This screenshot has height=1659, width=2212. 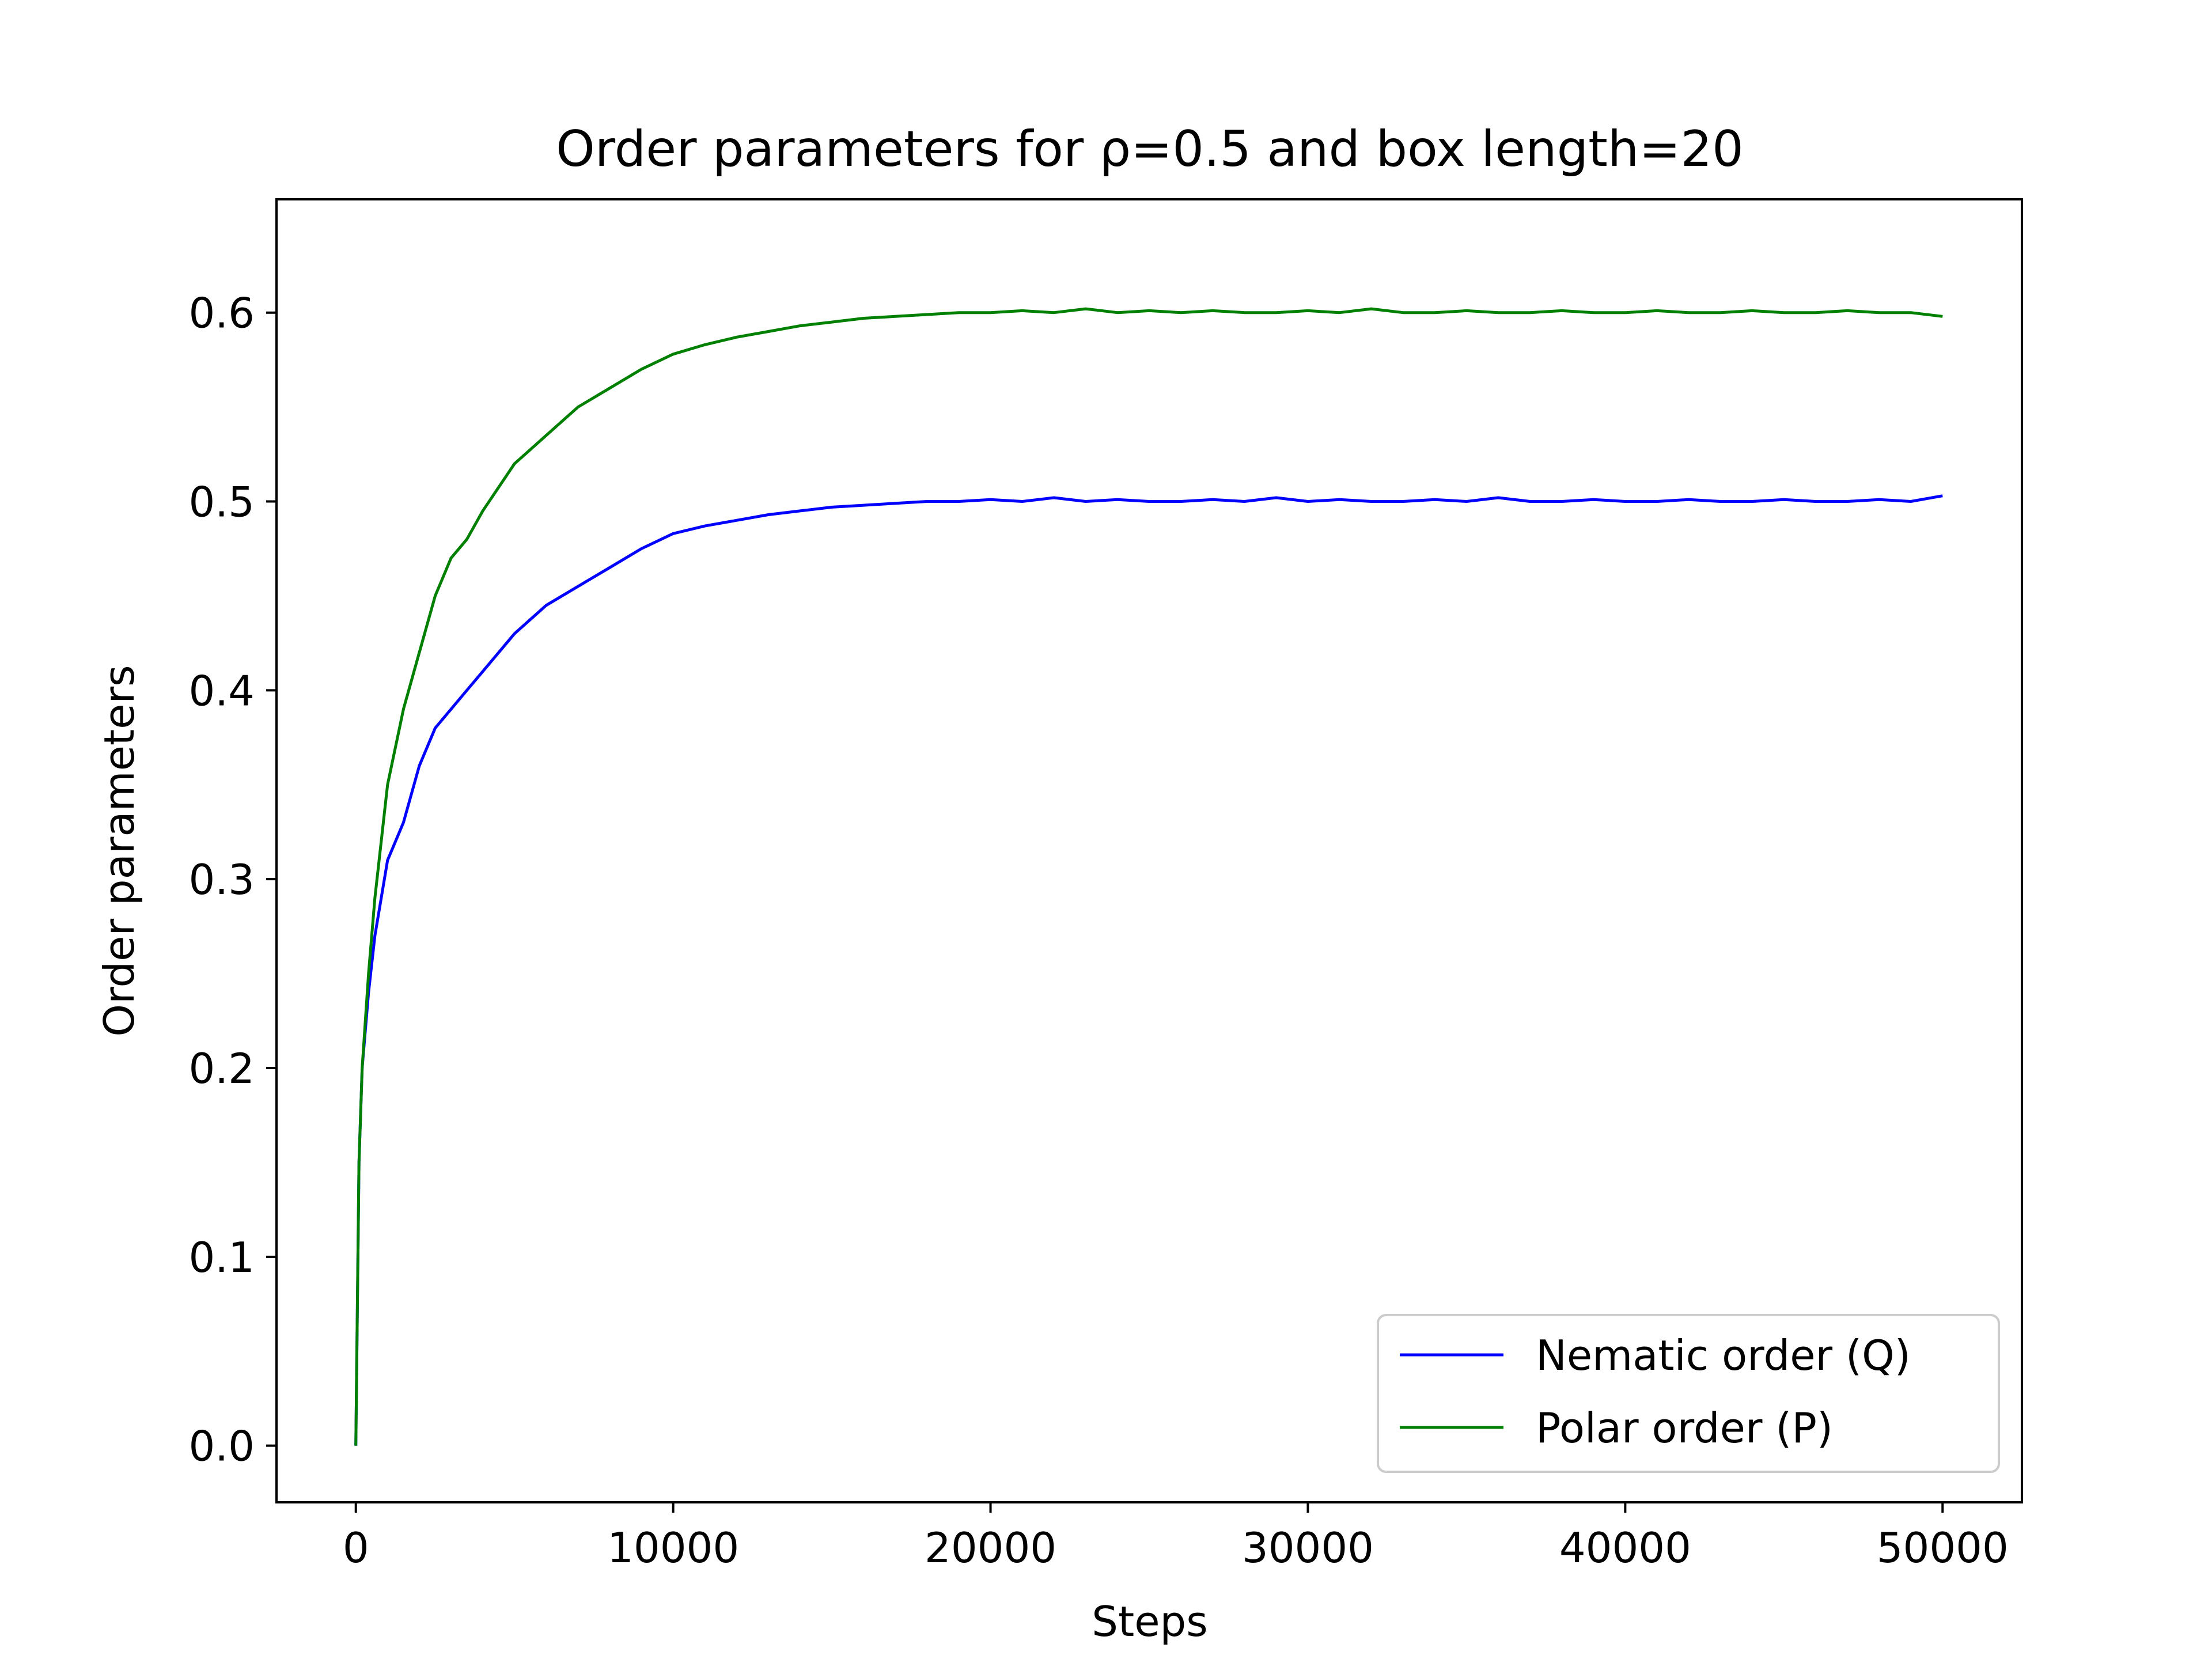 I want to click on y-tick-label: 0.3, so click(x=221, y=879).